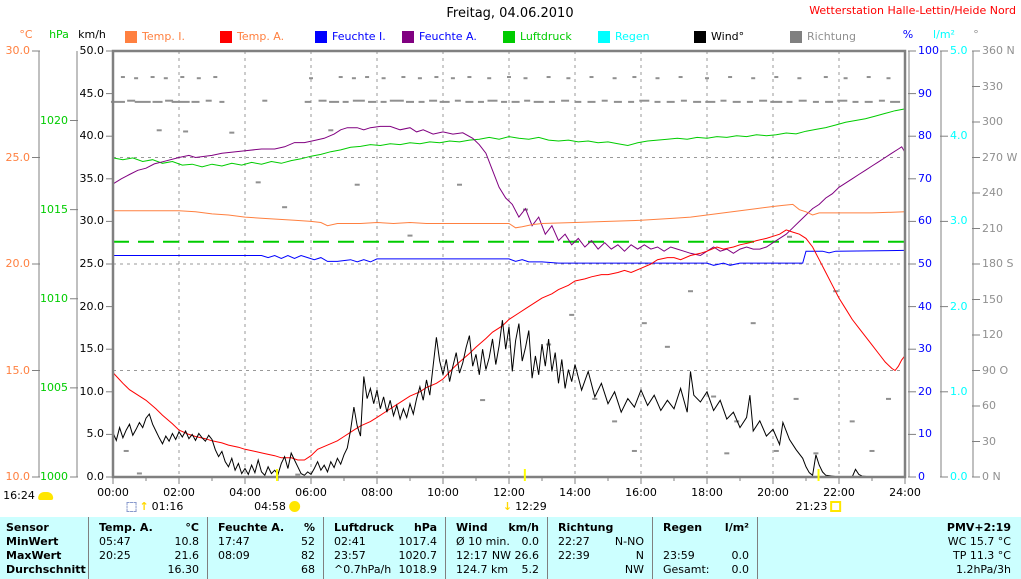 This screenshot has width=1021, height=579. Describe the element at coordinates (992, 86) in the screenshot. I see `axis-tick-label-°: 330` at that location.